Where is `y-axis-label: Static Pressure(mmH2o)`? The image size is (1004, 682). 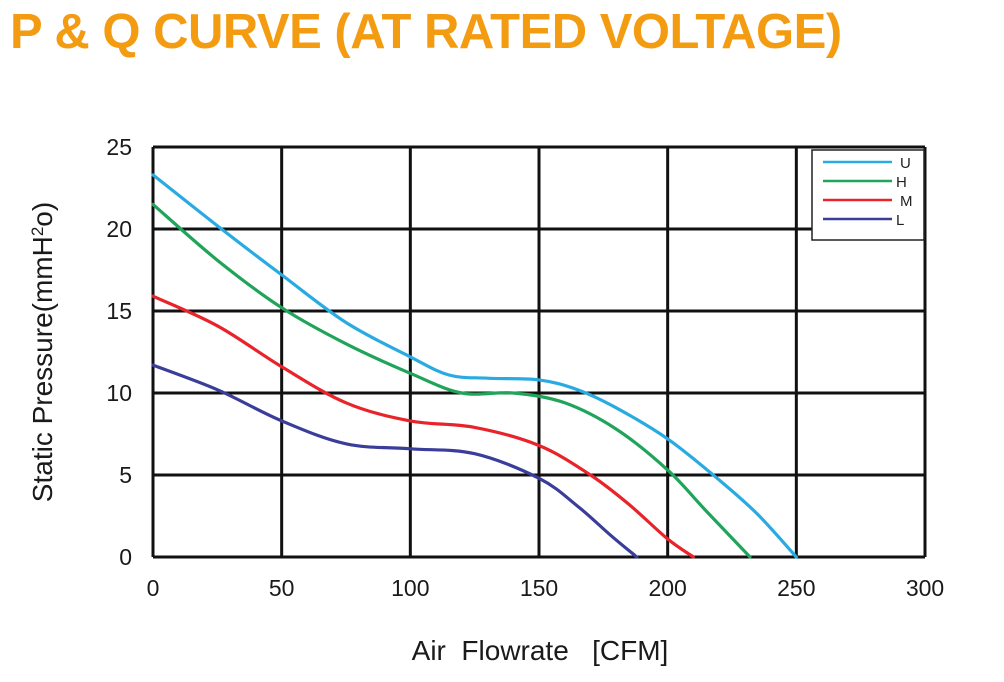 y-axis-label: Static Pressure(mmH2o) is located at coordinates (42, 352).